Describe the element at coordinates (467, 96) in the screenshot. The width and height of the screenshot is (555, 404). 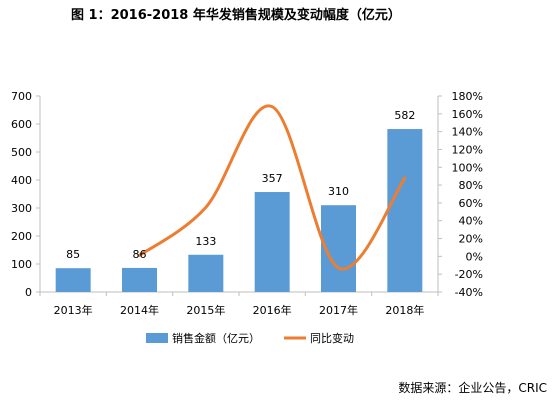
I see `right-tick-label: 180%` at that location.